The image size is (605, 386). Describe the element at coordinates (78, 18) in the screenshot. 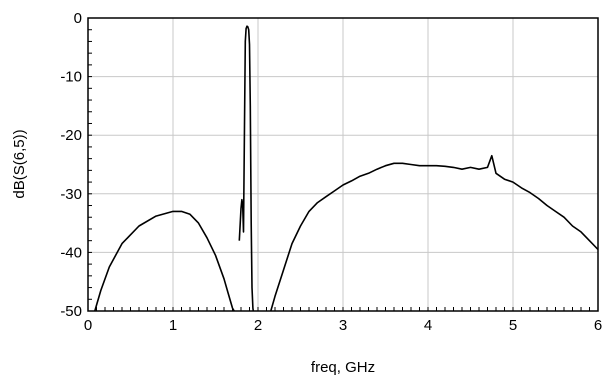

I see `y-tick-label: 0` at that location.